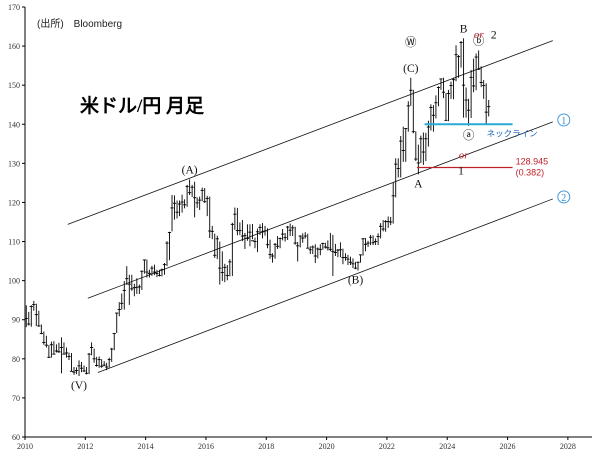  Describe the element at coordinates (568, 446) in the screenshot. I see `x-tick-label: 2028` at that location.